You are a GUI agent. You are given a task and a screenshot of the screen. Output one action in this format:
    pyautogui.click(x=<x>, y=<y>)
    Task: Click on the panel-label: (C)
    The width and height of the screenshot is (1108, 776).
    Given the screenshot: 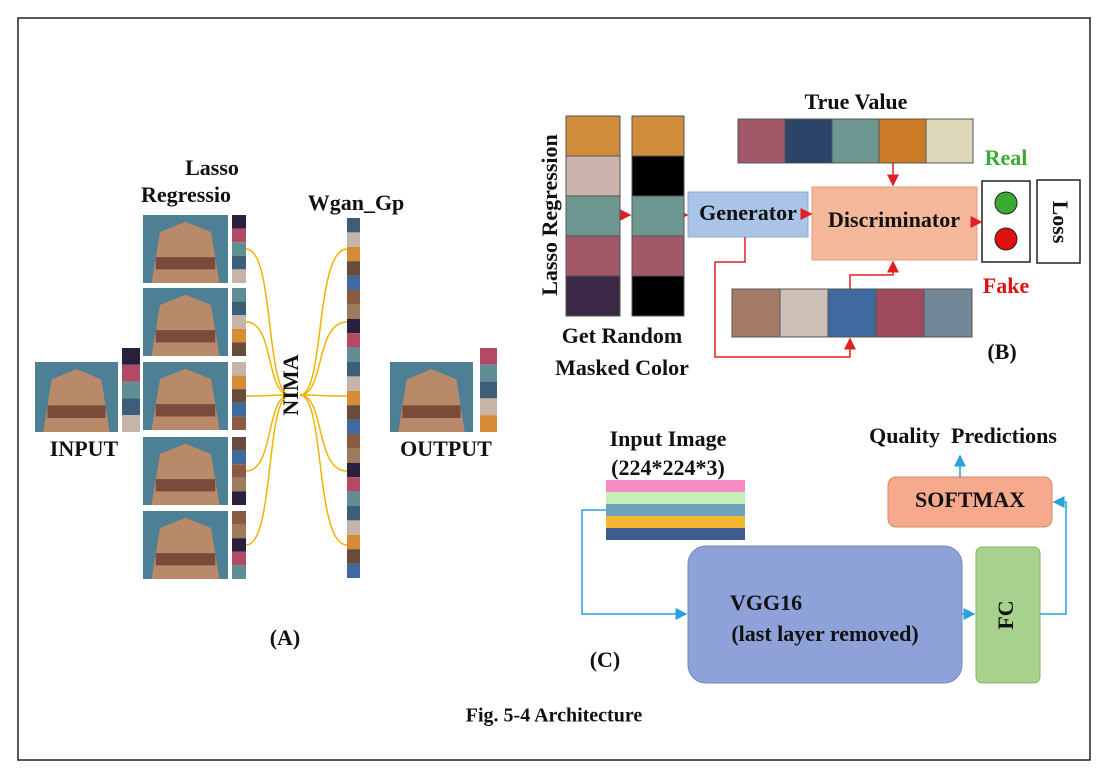 What is the action you would take?
    pyautogui.click(x=605, y=659)
    